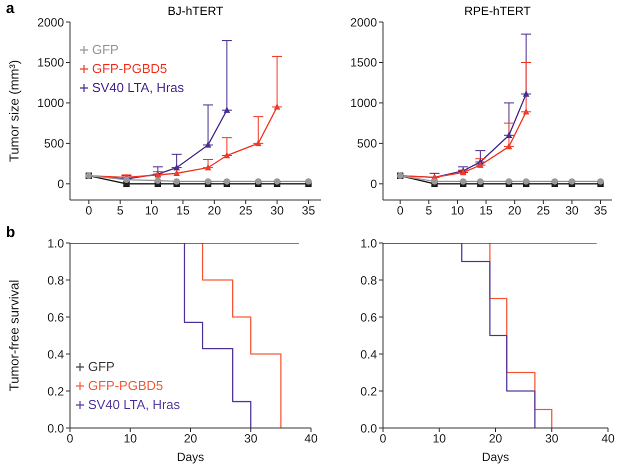 This screenshot has height=469, width=620. I want to click on y-axis-title: Tumor-free survival, so click(14, 336).